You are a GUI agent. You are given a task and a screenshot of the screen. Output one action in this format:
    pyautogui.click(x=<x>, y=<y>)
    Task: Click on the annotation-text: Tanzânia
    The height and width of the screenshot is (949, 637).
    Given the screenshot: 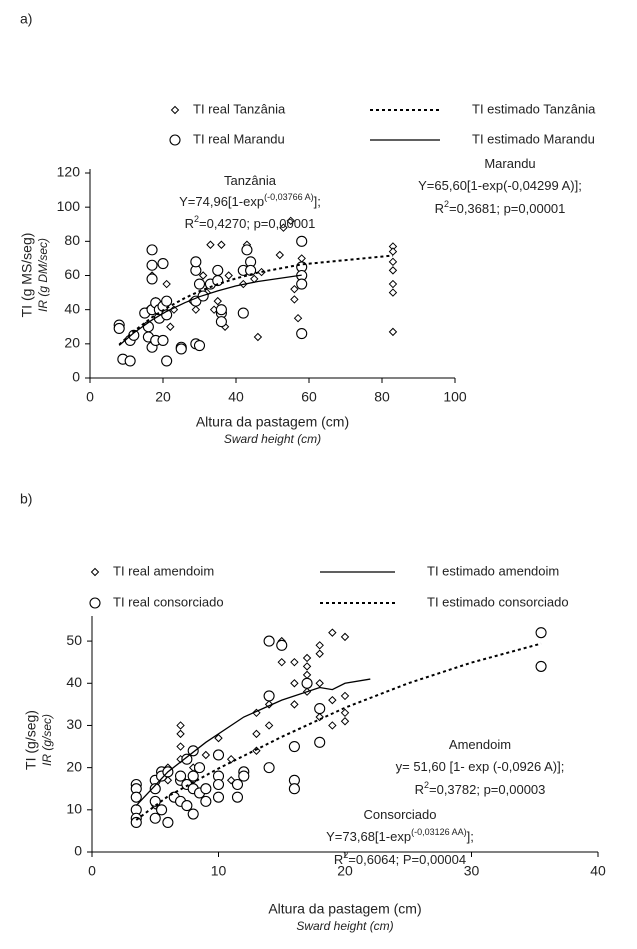 What is the action you would take?
    pyautogui.click(x=250, y=180)
    